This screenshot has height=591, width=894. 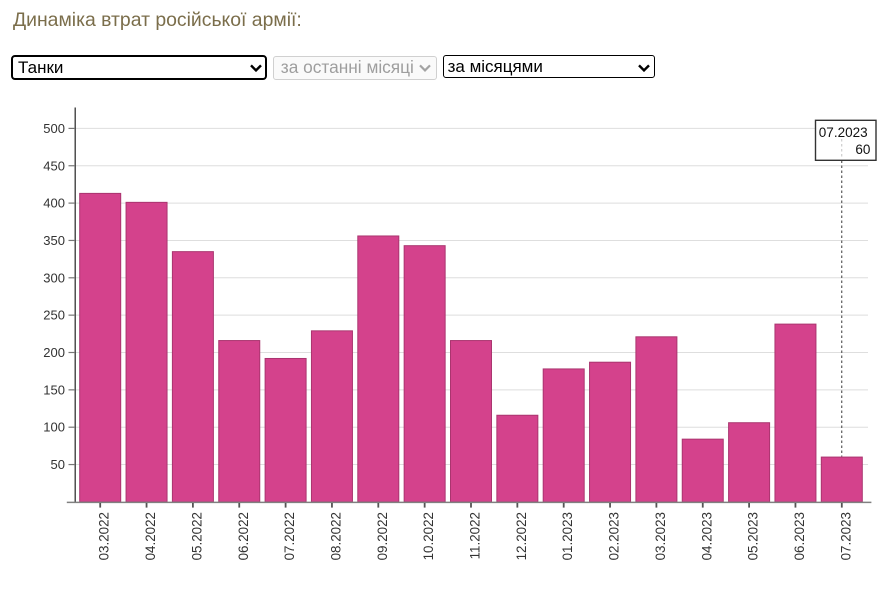 What do you see at coordinates (706, 536) in the screenshot?
I see `svg-text: 04.2023` at bounding box center [706, 536].